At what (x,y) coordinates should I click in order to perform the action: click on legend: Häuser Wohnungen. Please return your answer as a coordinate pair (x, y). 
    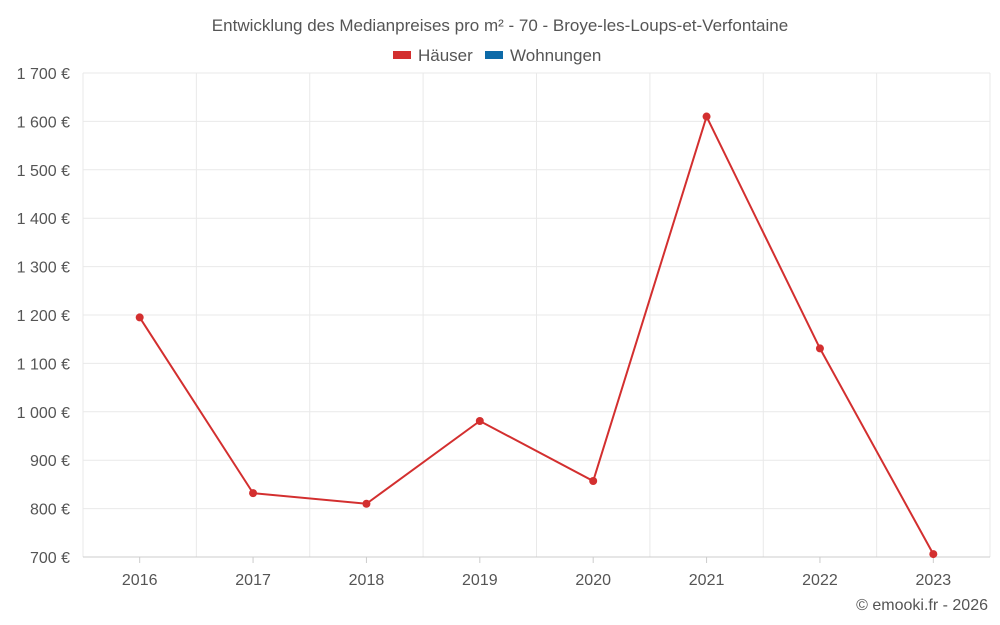
    Looking at the image, I should click on (497, 55).